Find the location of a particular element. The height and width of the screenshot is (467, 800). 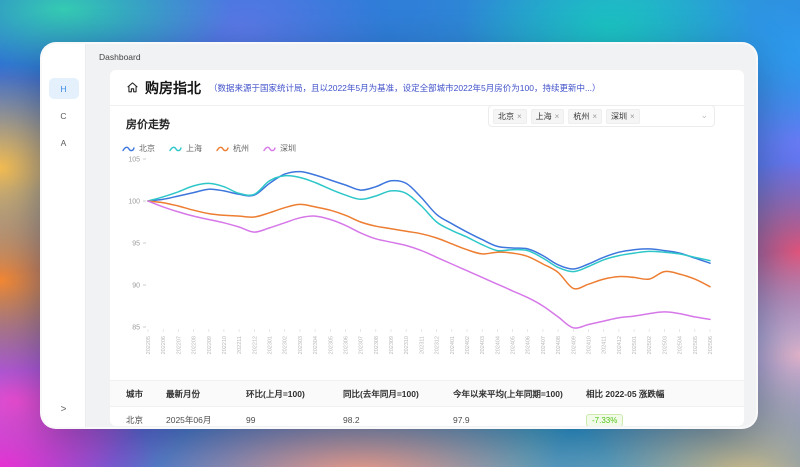

legend-item: 北京 is located at coordinates (138, 148).